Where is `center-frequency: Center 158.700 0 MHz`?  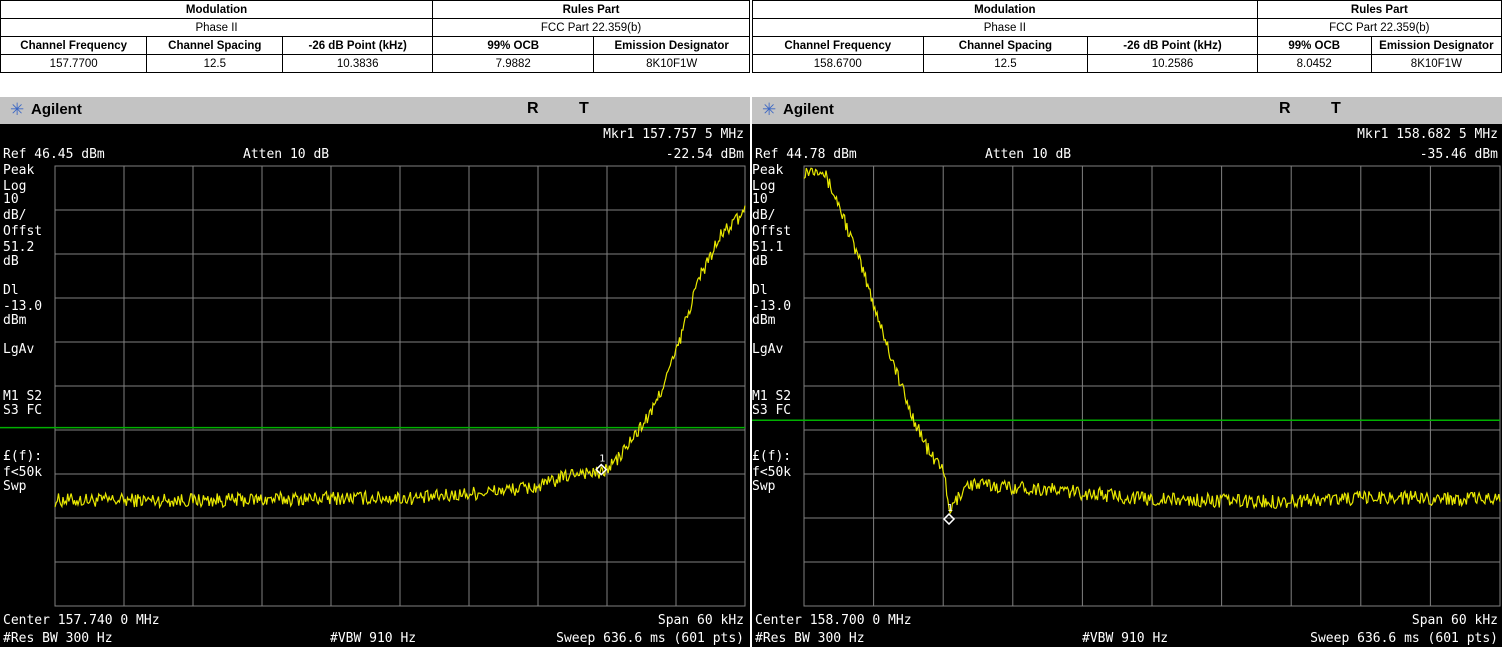
center-frequency: Center 158.700 0 MHz is located at coordinates (833, 620).